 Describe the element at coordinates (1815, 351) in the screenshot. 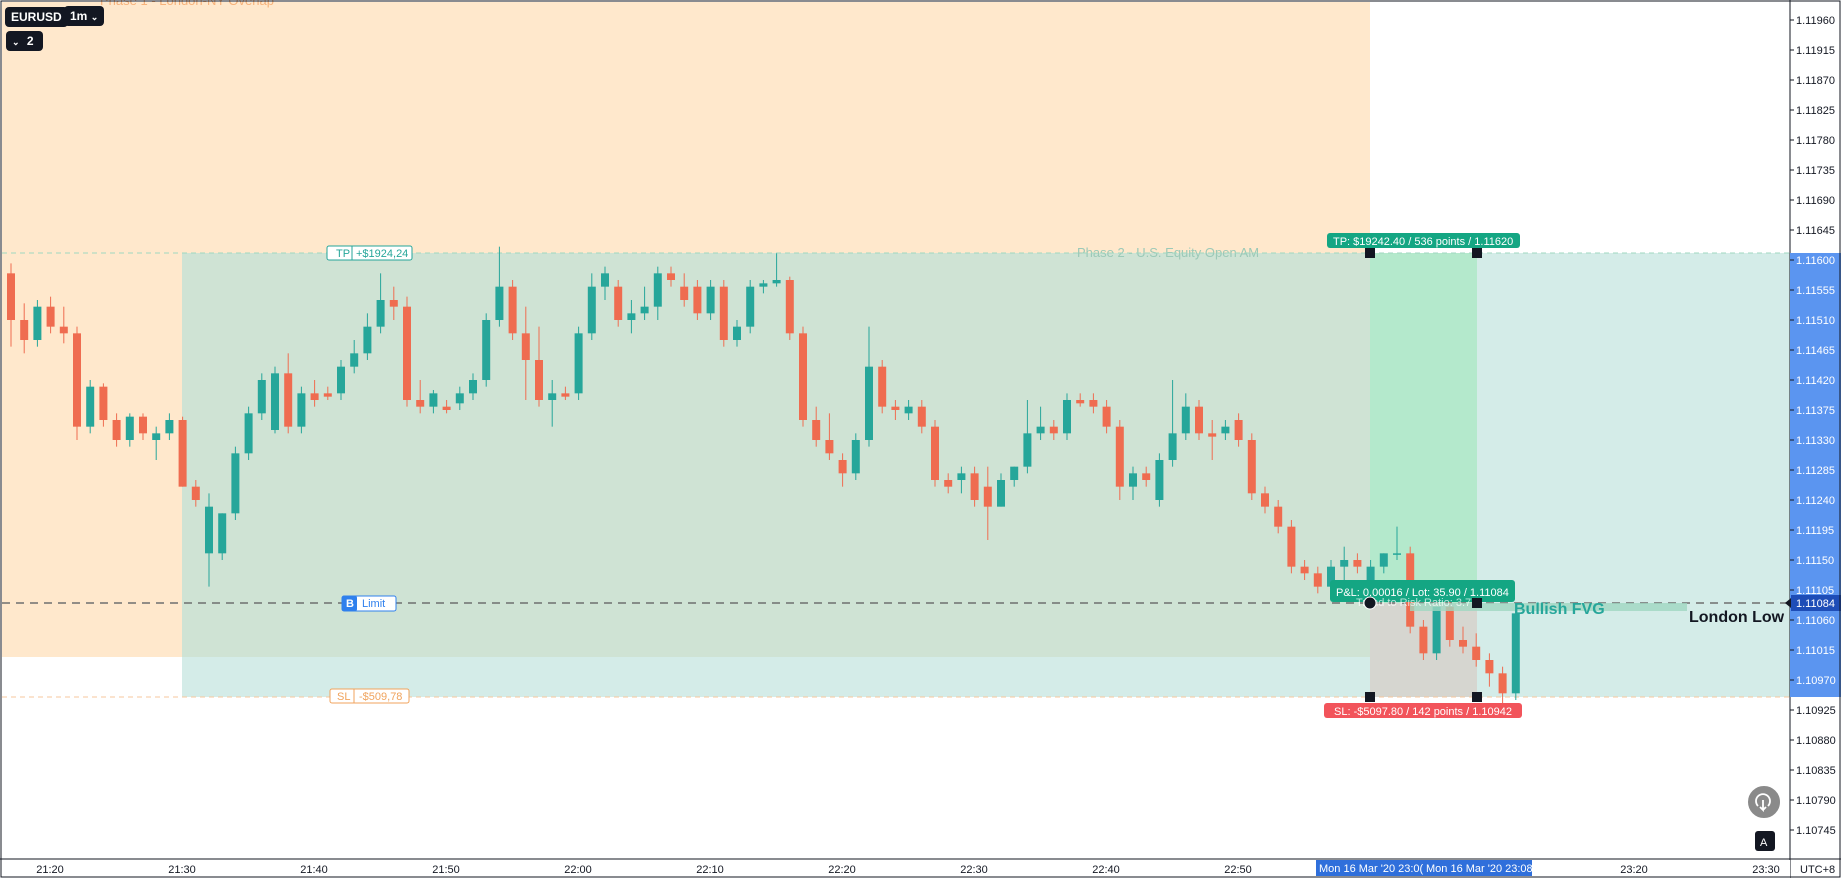

I see `price-tick-label: 1.11465` at that location.